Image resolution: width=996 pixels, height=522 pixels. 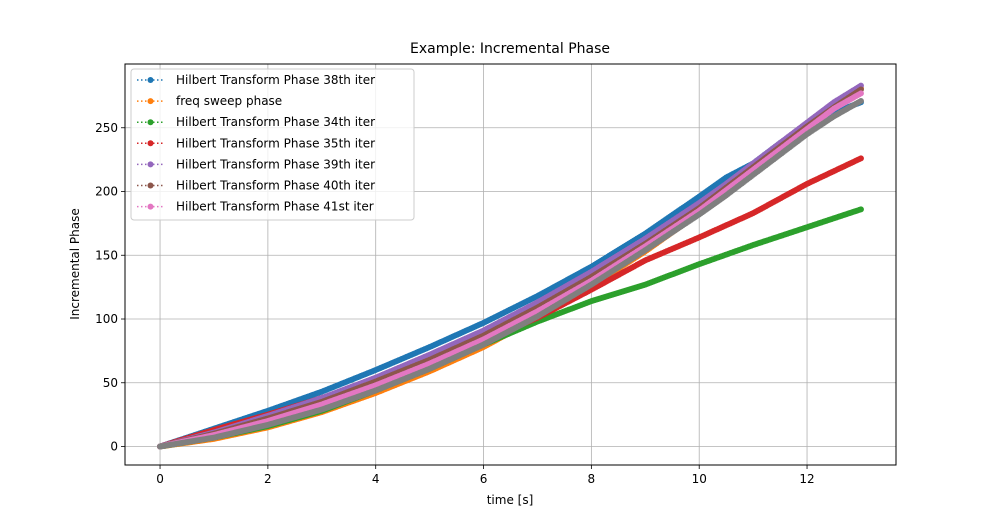 I want to click on x-tick-label: 10, so click(x=699, y=479).